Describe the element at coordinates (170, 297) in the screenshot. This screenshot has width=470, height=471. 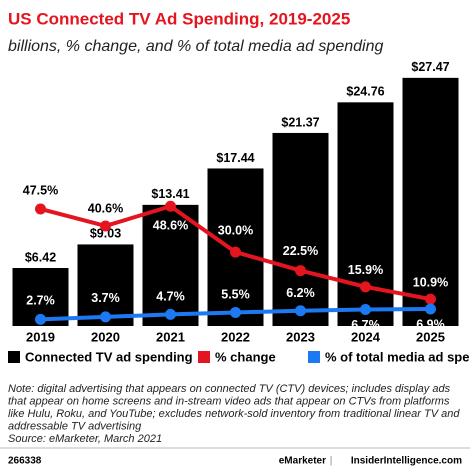
I see `line-value-label: 4.7%` at that location.